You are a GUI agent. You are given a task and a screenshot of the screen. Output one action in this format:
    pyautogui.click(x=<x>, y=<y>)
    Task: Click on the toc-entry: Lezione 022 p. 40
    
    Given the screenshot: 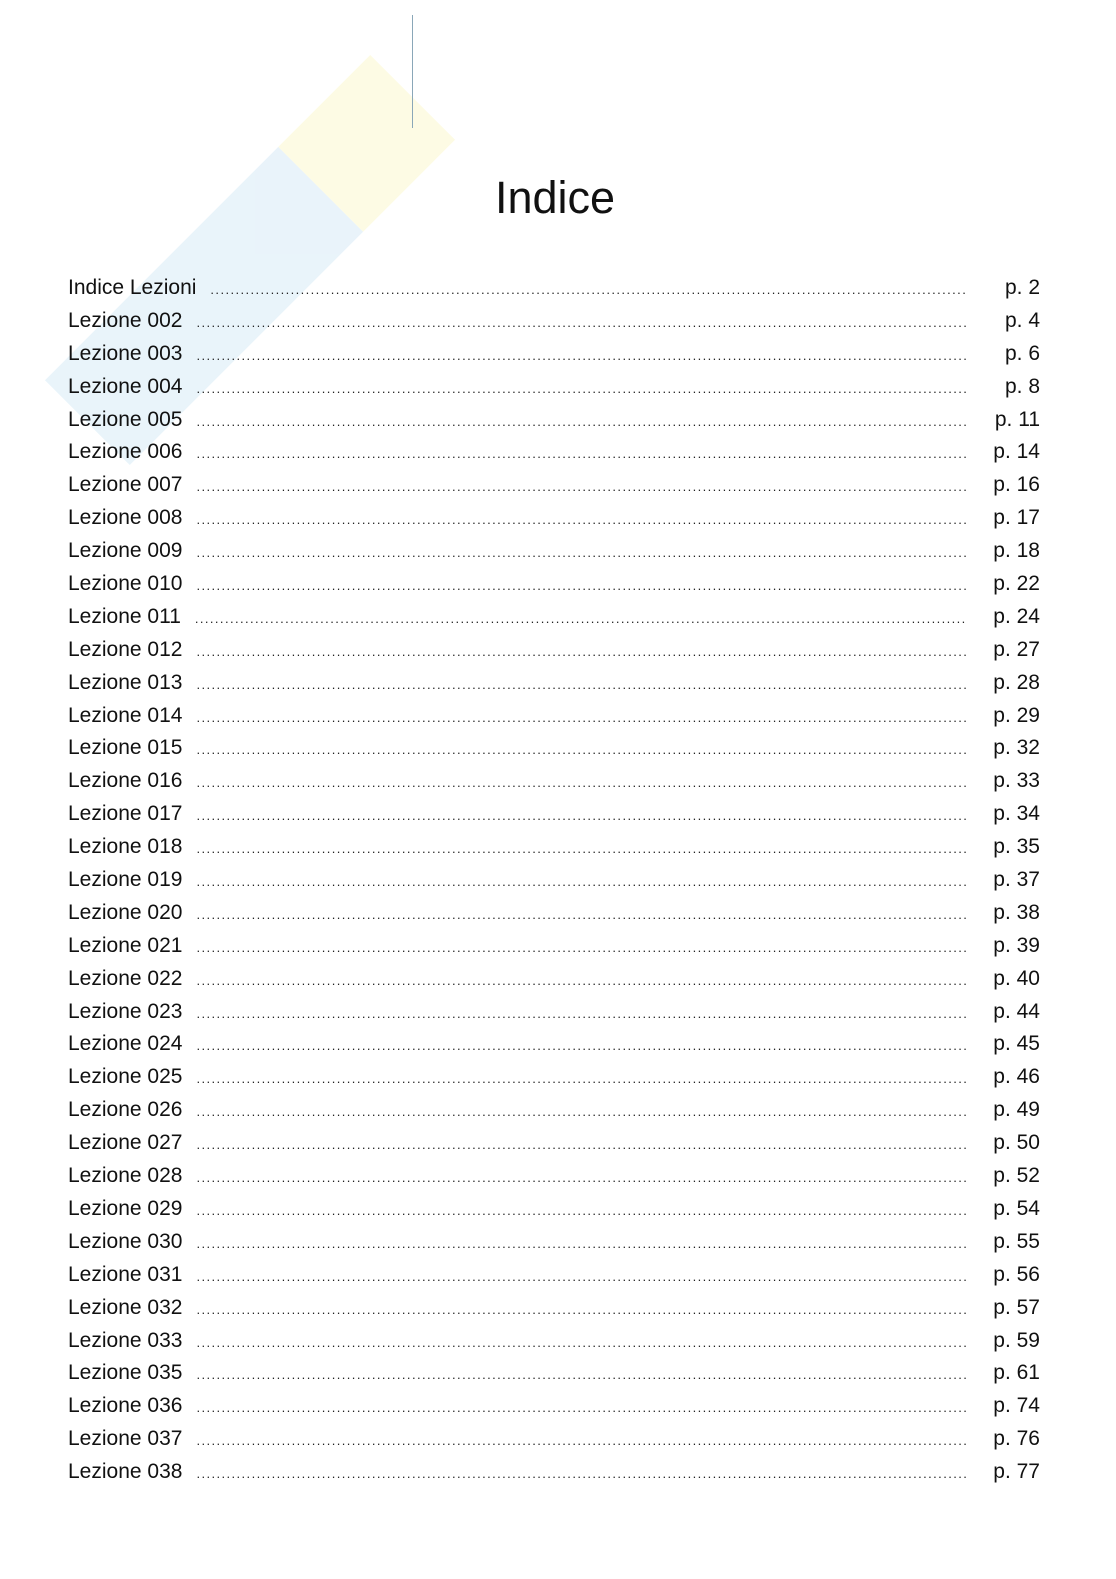 What is the action you would take?
    pyautogui.click(x=554, y=983)
    